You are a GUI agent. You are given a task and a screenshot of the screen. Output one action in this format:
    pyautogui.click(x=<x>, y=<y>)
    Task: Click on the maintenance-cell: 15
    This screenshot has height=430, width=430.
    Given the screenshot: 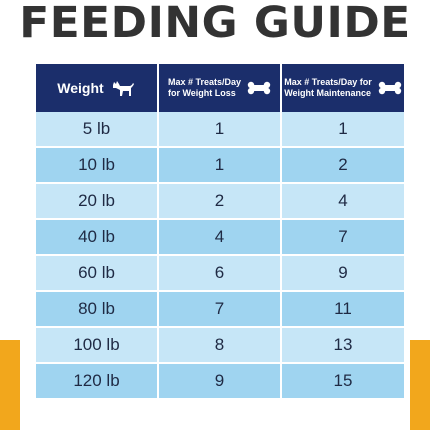 What is the action you would take?
    pyautogui.click(x=342, y=381)
    